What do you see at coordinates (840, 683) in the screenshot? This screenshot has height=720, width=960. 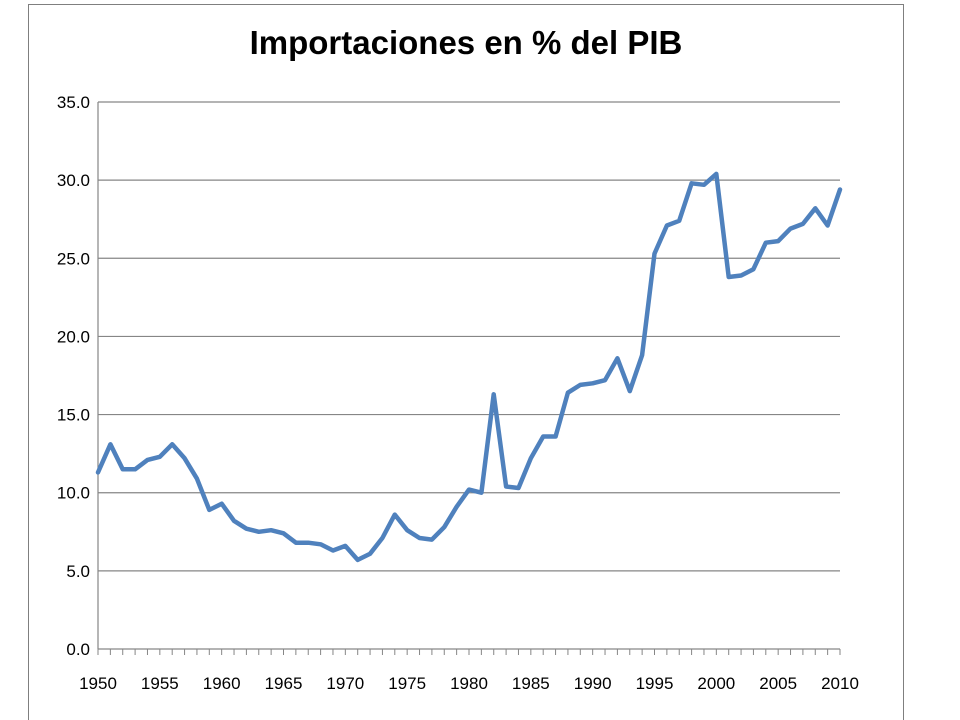 I see `x-tick-label: 2010` at bounding box center [840, 683].